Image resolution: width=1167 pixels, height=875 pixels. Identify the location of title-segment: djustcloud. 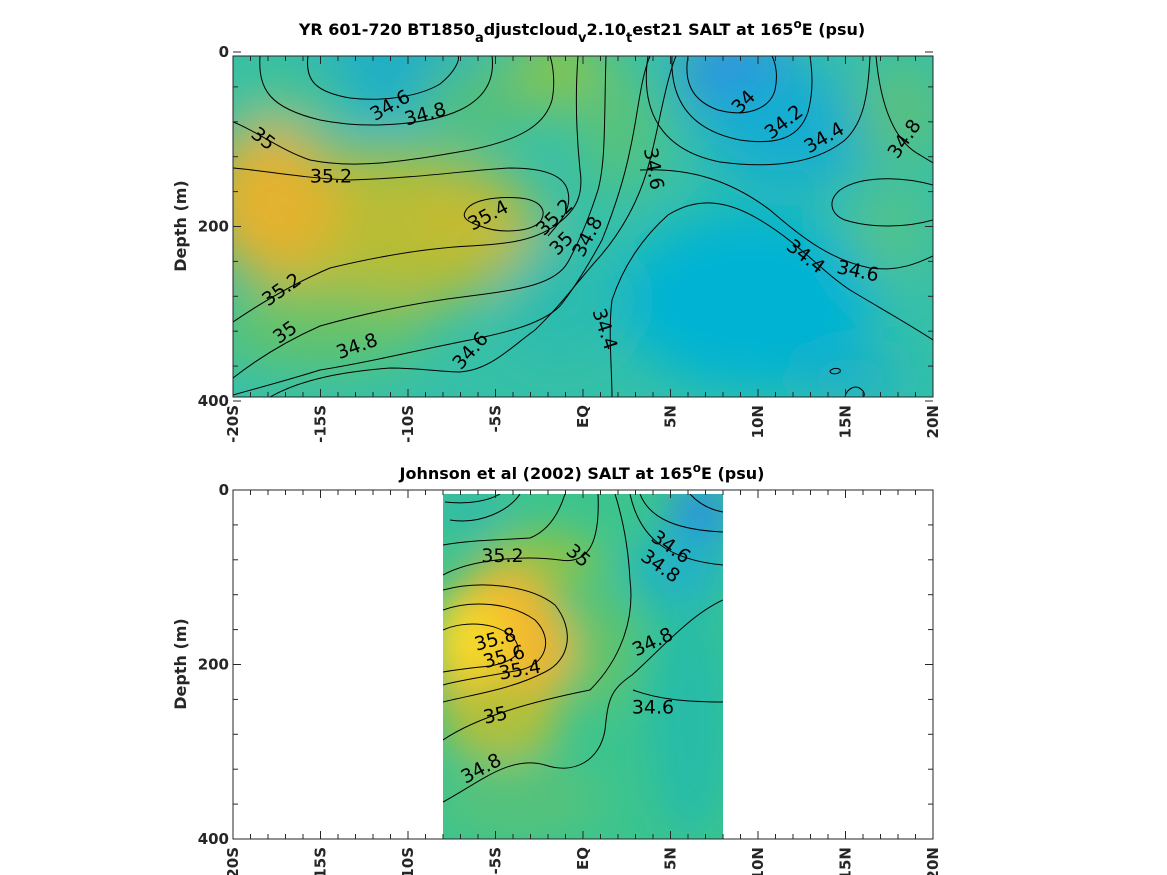
(531, 29).